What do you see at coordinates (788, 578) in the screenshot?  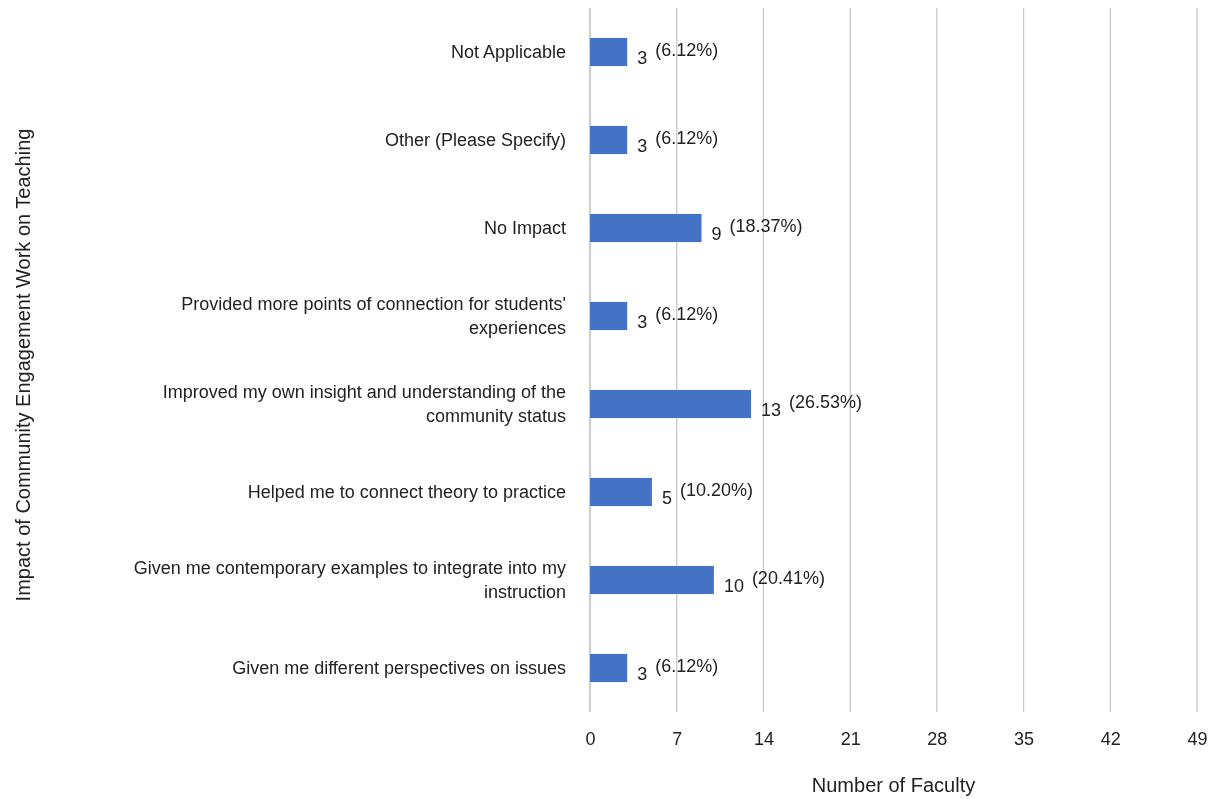 I see `annotation: (20.41%)` at bounding box center [788, 578].